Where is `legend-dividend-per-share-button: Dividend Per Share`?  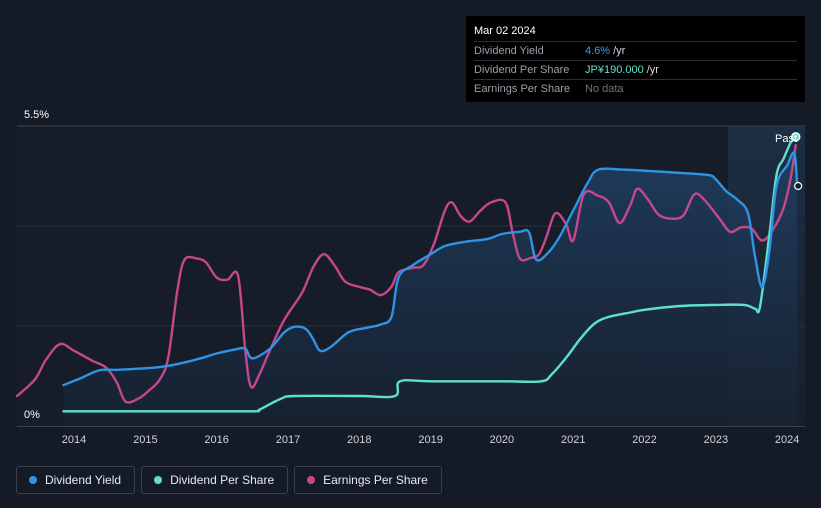 legend-dividend-per-share-button: Dividend Per Share is located at coordinates (215, 480).